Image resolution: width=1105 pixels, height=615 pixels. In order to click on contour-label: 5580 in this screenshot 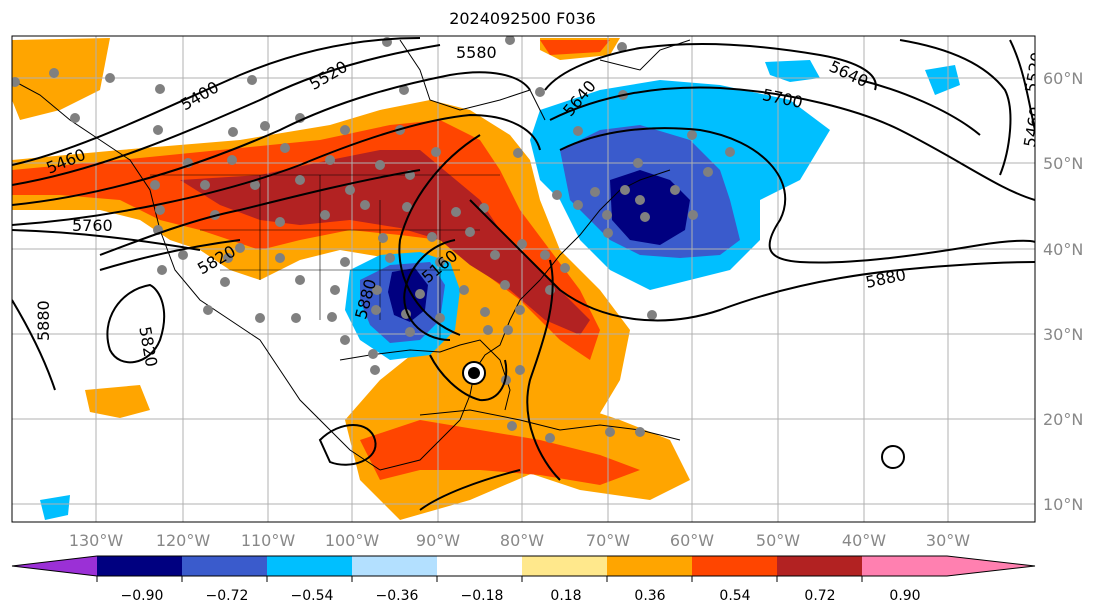, I will do `click(476, 52)`.